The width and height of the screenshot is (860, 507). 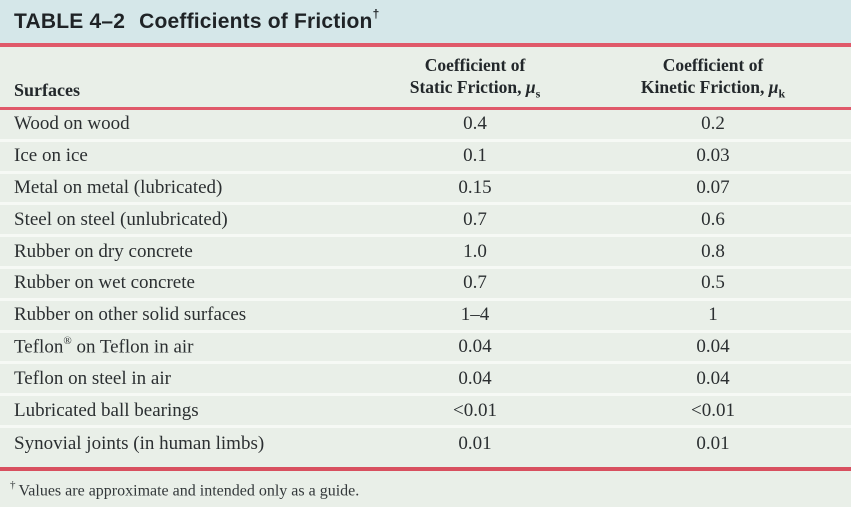 I want to click on static-friction-value: <0.01, so click(x=475, y=410).